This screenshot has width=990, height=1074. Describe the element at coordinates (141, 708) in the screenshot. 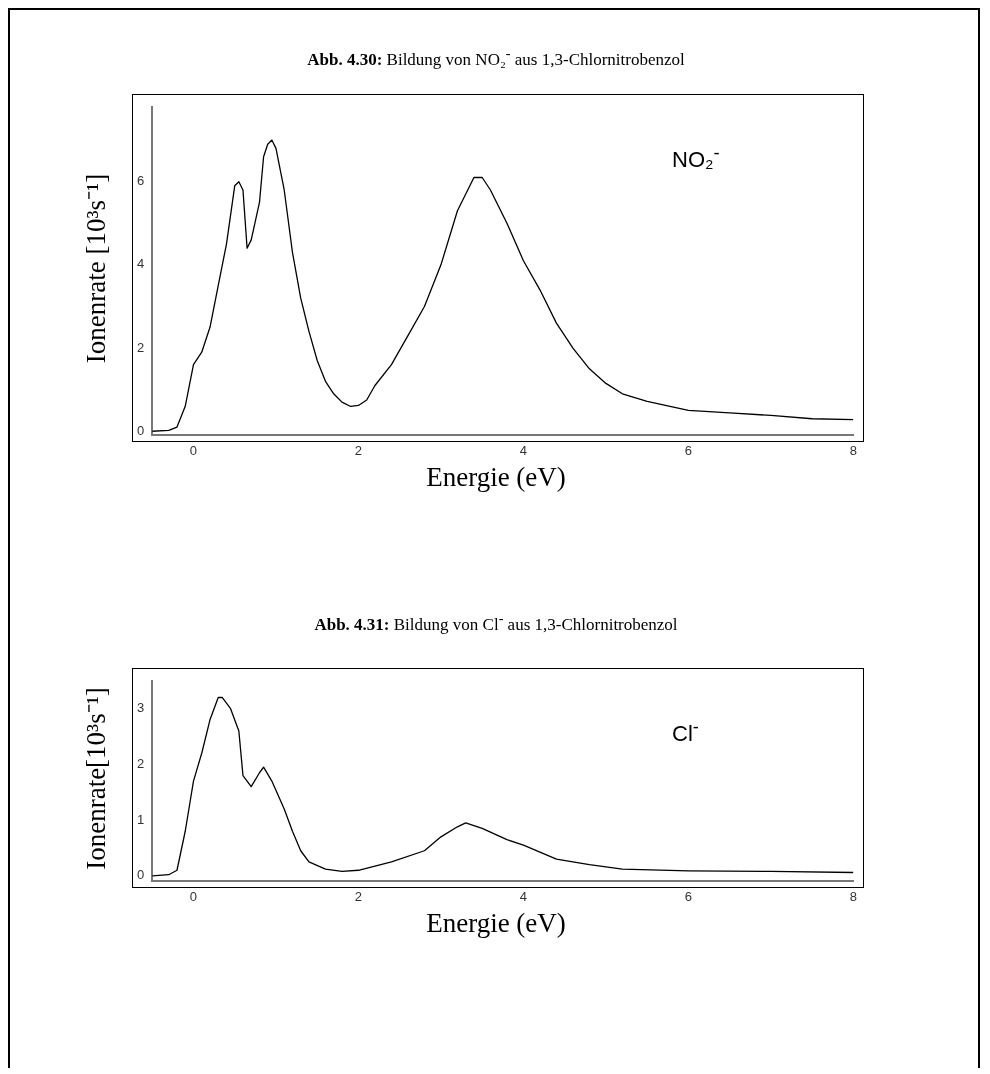

I see `y-tick-label: 3` at that location.